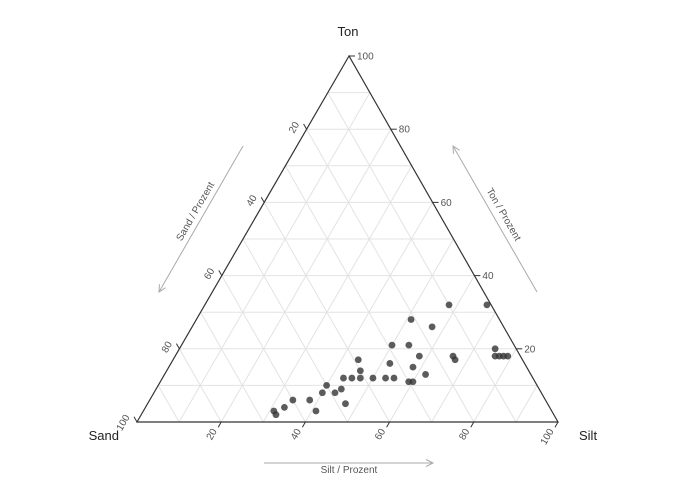 The height and width of the screenshot is (494, 678). What do you see at coordinates (167, 347) in the screenshot?
I see `tick-label-sand: 80` at bounding box center [167, 347].